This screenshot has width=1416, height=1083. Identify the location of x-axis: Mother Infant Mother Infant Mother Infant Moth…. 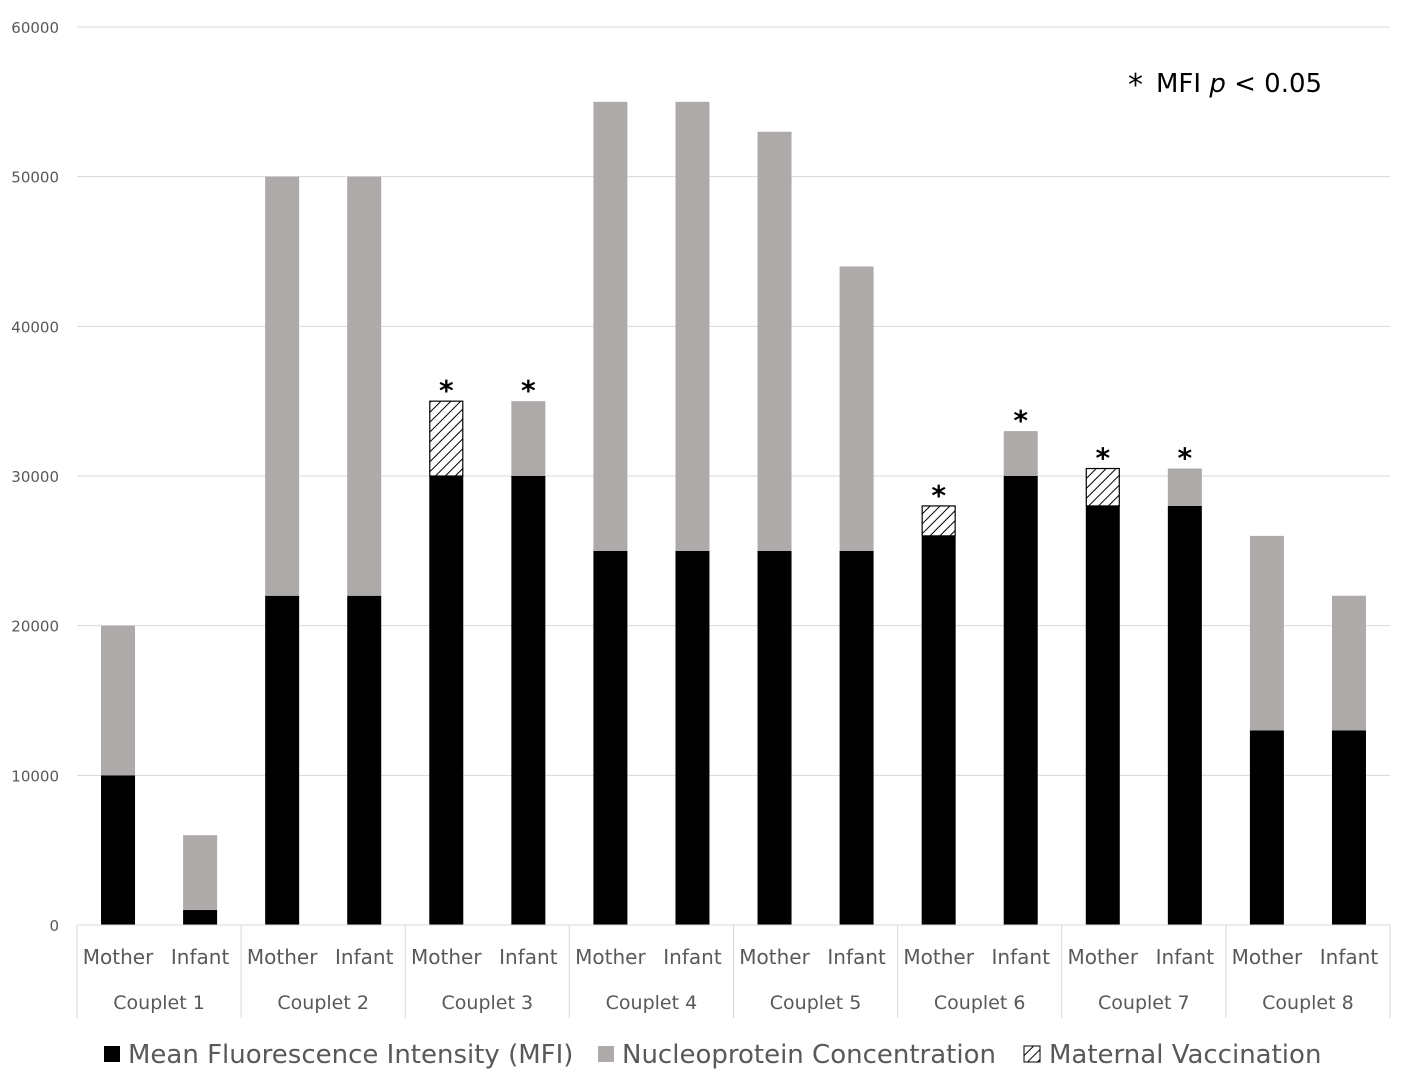
(733, 971).